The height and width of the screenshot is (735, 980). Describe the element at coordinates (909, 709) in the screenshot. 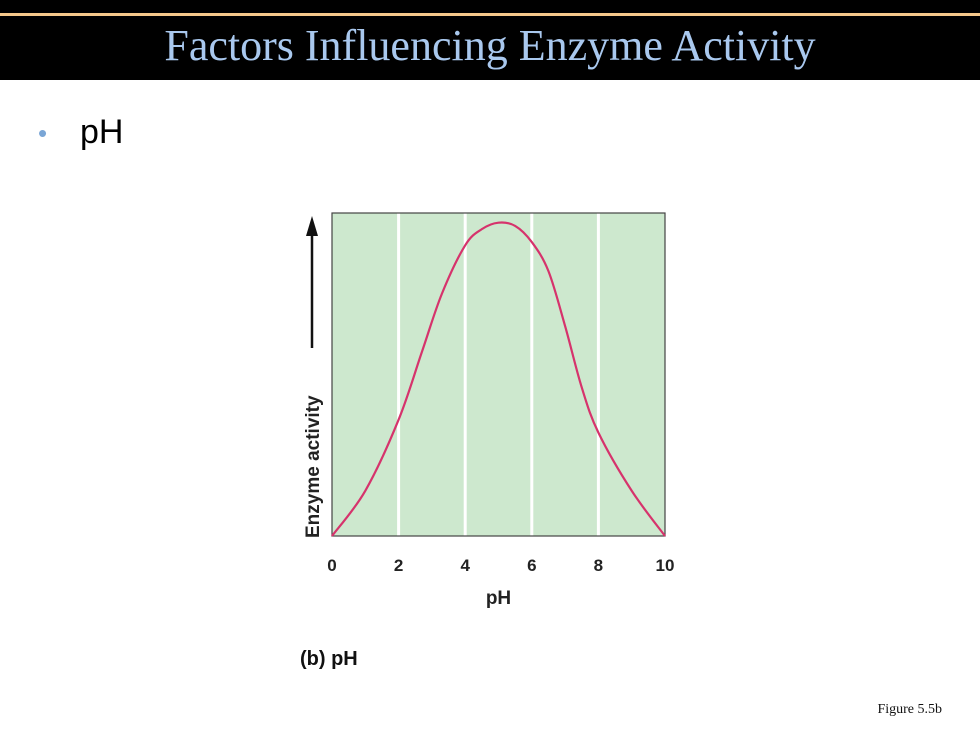

I see `figure-reference: Figure 5.5b` at that location.